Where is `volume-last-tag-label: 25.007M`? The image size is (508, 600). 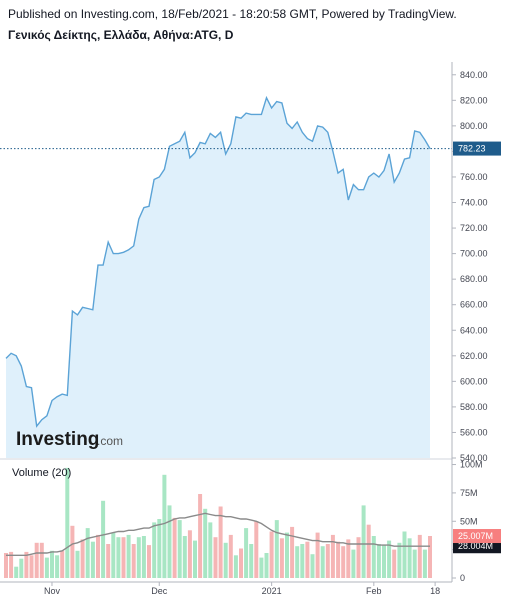 volume-last-tag-label: 25.007M is located at coordinates (475, 536).